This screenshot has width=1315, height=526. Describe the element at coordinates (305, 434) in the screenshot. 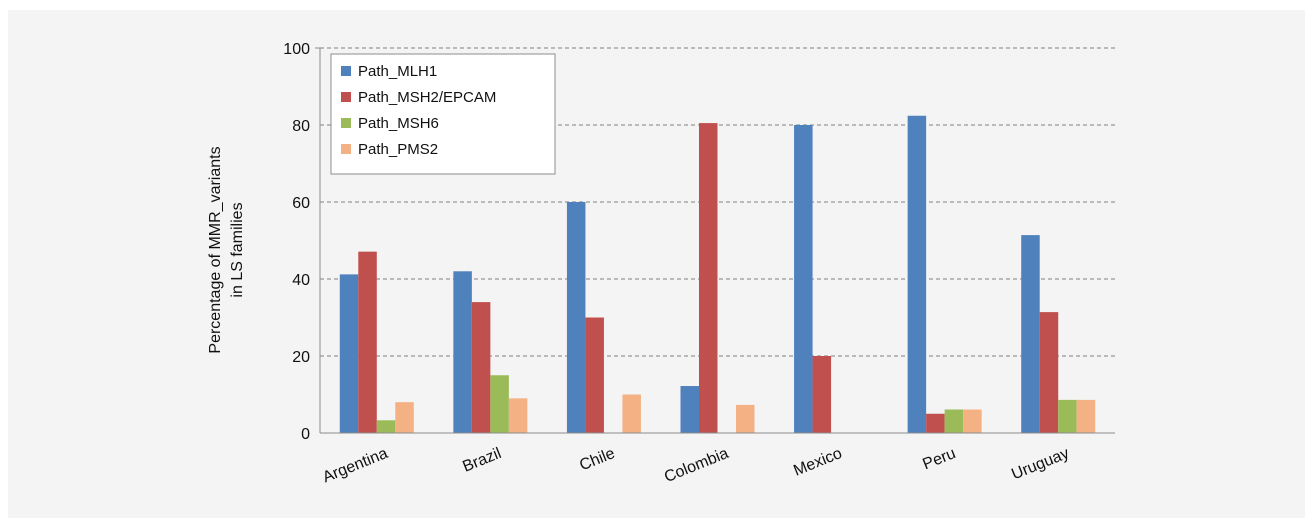

I see `y-tick-label: 0` at that location.